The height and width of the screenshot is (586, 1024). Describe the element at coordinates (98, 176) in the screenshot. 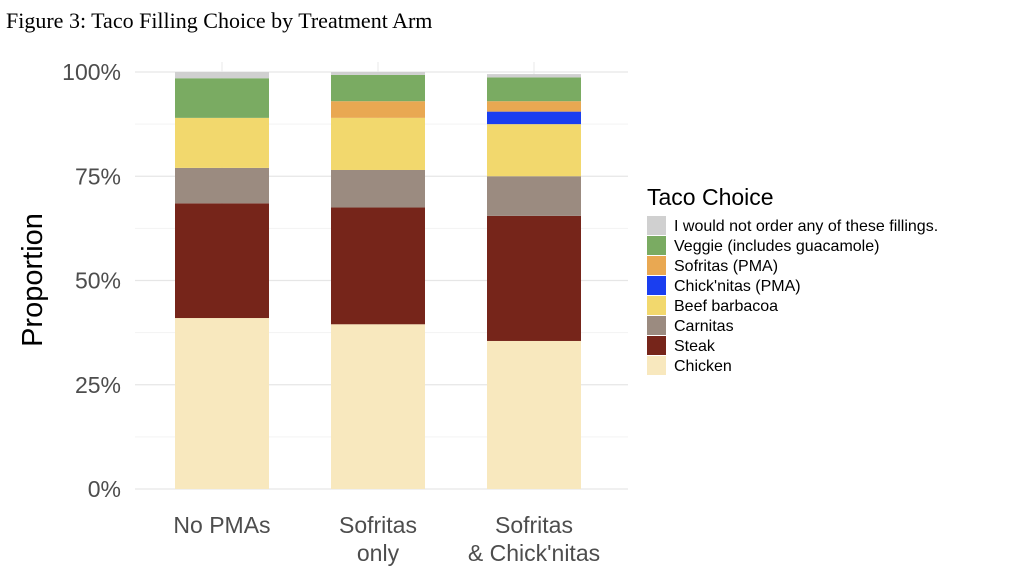

I see `y-tick-label: 75%` at that location.